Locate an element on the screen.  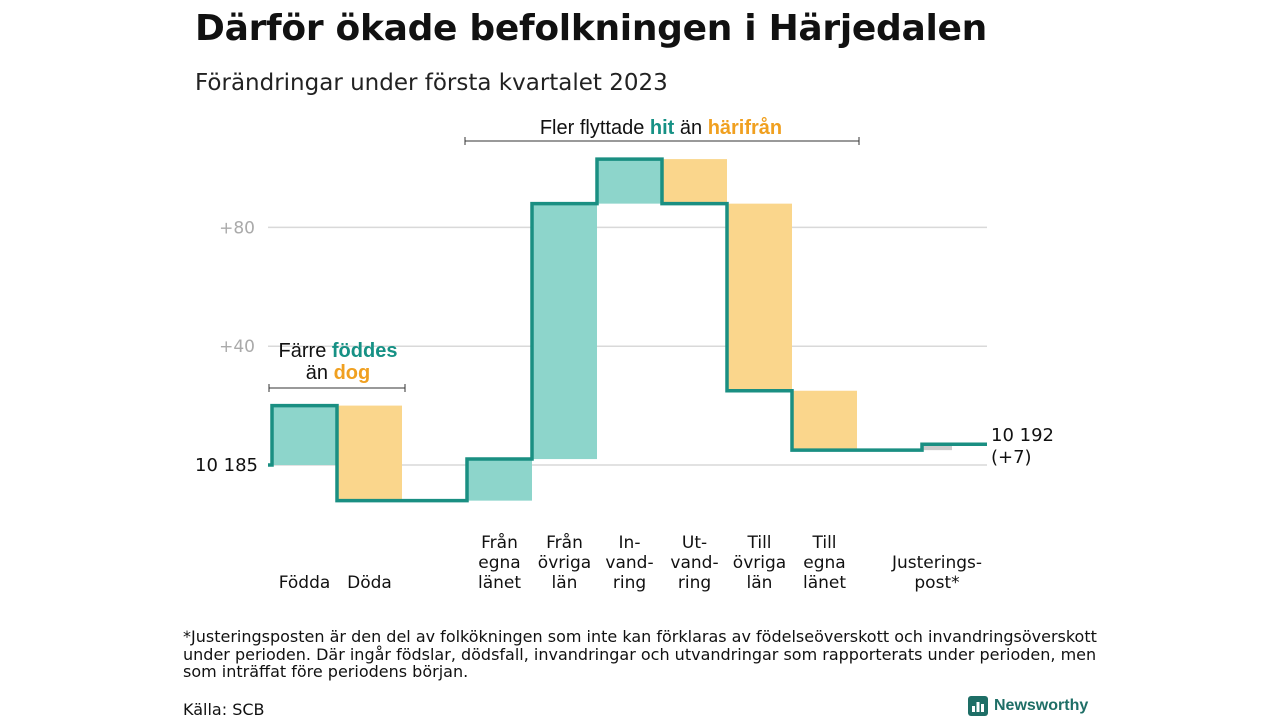
annotation-births-deaths: Färre föddes is located at coordinates (338, 351).